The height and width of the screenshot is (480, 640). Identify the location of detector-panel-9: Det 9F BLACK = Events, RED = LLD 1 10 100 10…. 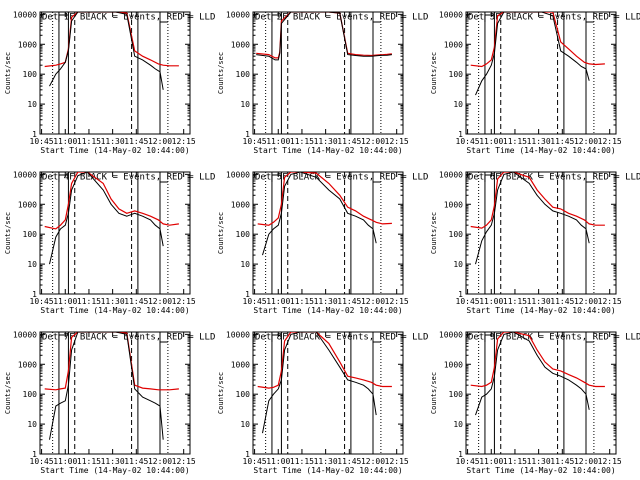
(535, 402).